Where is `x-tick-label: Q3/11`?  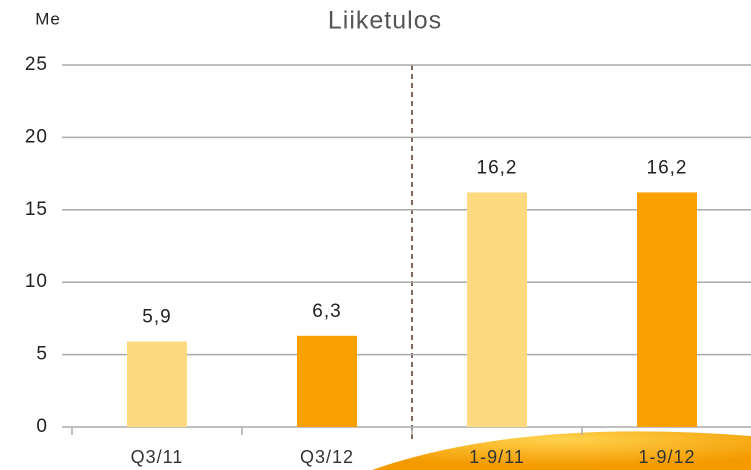 x-tick-label: Q3/11 is located at coordinates (157, 457).